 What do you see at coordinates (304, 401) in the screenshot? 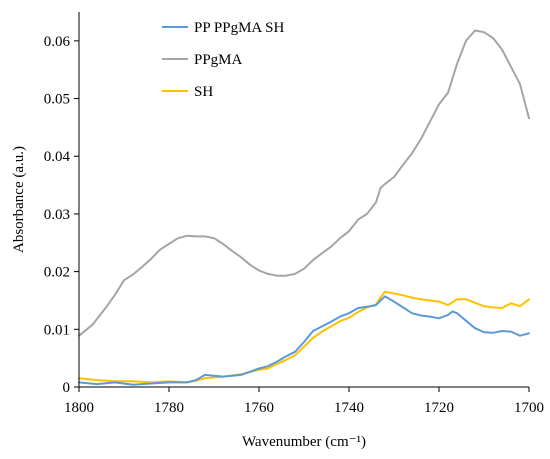
I see `x-axis-ticks: 1800 1780 1760 1740 1720 1700` at bounding box center [304, 401].